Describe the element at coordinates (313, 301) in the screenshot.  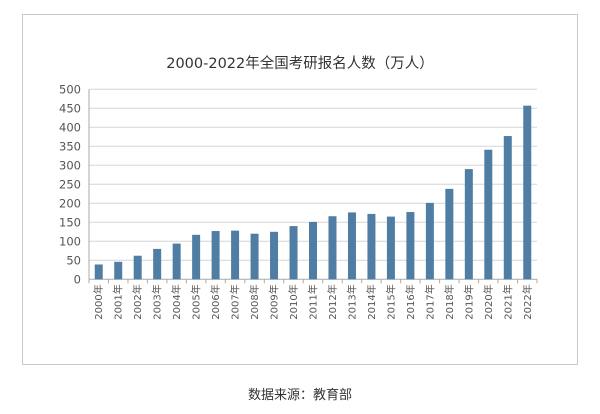
I see `x-tick-label: 2011年` at that location.